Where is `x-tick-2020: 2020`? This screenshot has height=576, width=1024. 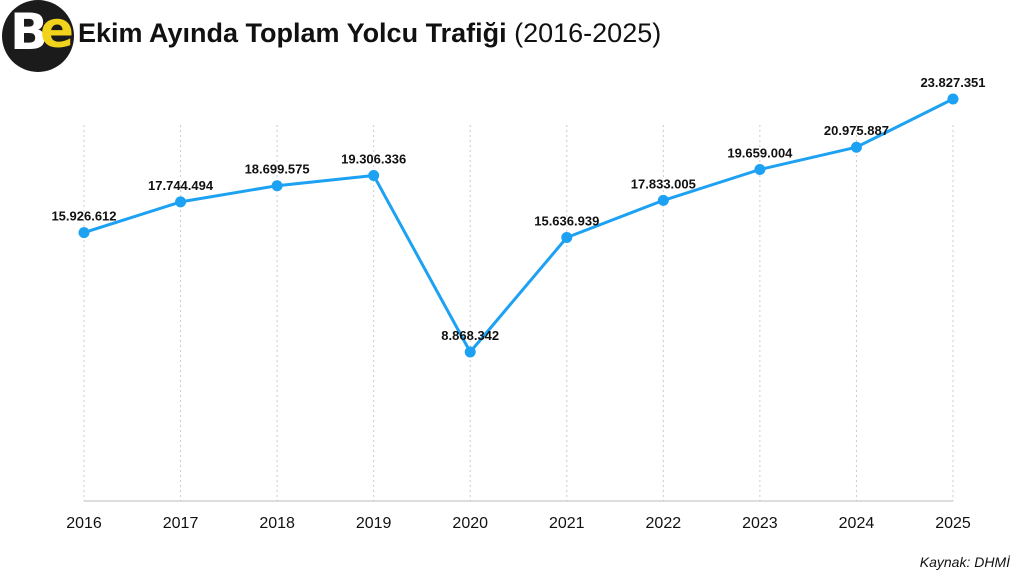 x-tick-2020: 2020 is located at coordinates (470, 523).